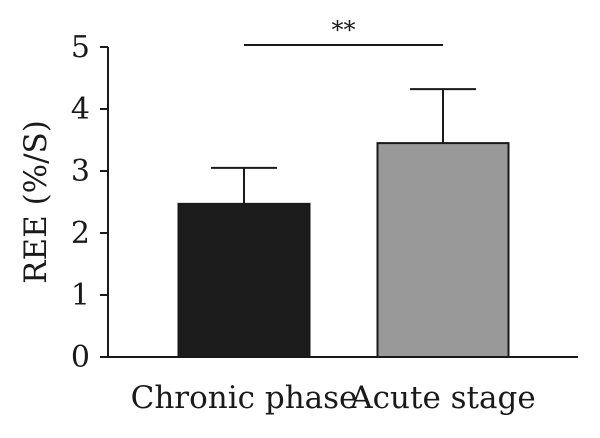  Describe the element at coordinates (36, 202) in the screenshot. I see `y-axis-title: REE (%/S)` at that location.